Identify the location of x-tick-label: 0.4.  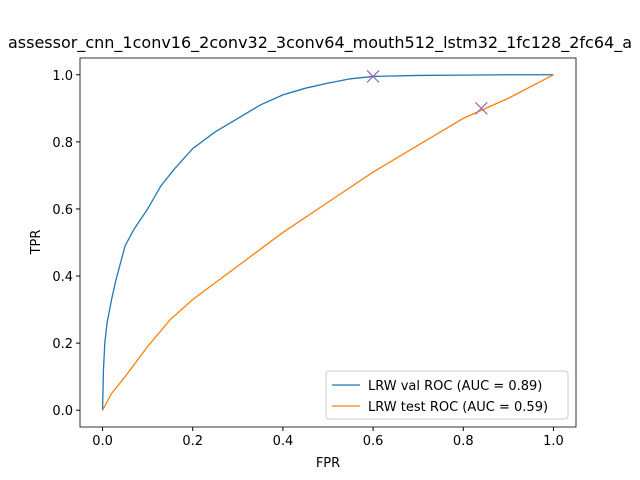
(283, 441).